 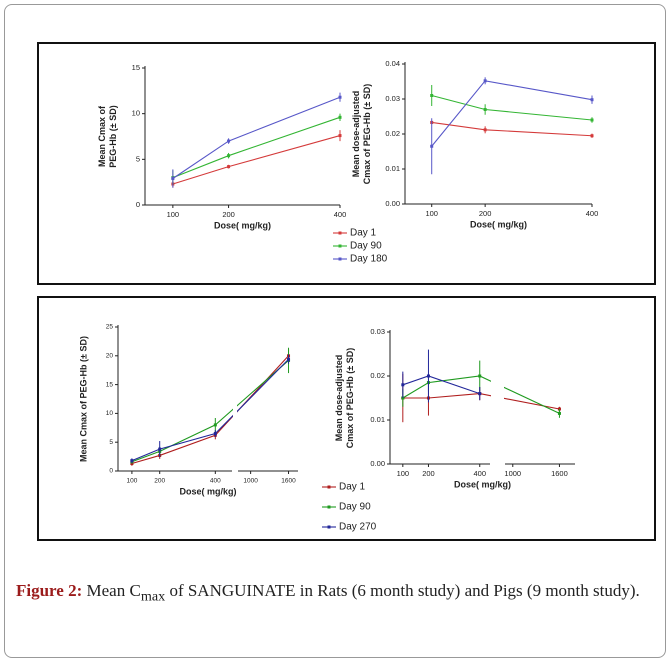 What do you see at coordinates (136, 67) in the screenshot?
I see `y-tick-label: 15` at bounding box center [136, 67].